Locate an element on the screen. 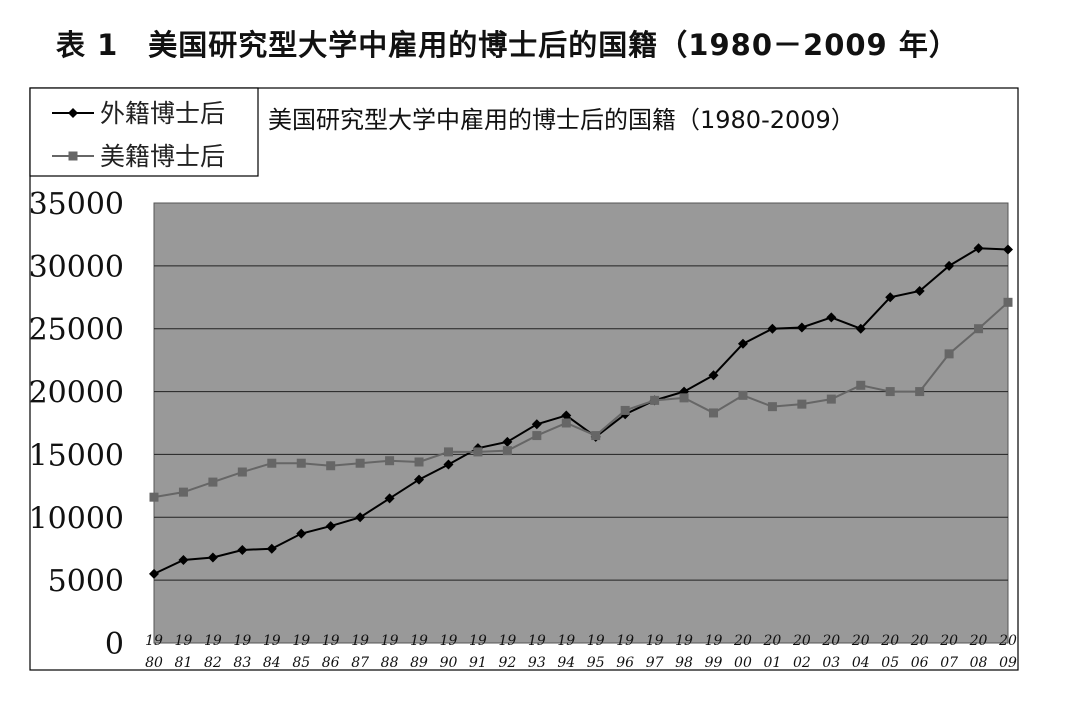  x-tick-label: 94 is located at coordinates (566, 663).